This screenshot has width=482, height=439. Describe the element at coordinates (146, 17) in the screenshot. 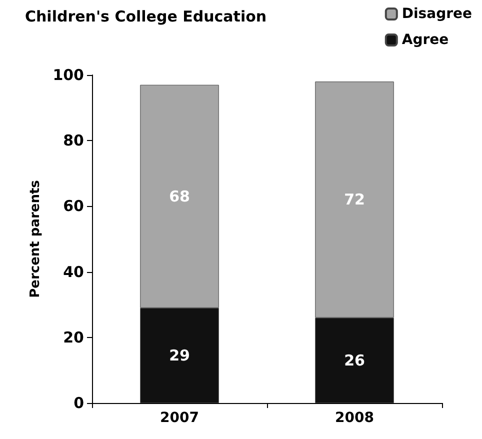

I see `chart-title: Children's College Education` at that location.